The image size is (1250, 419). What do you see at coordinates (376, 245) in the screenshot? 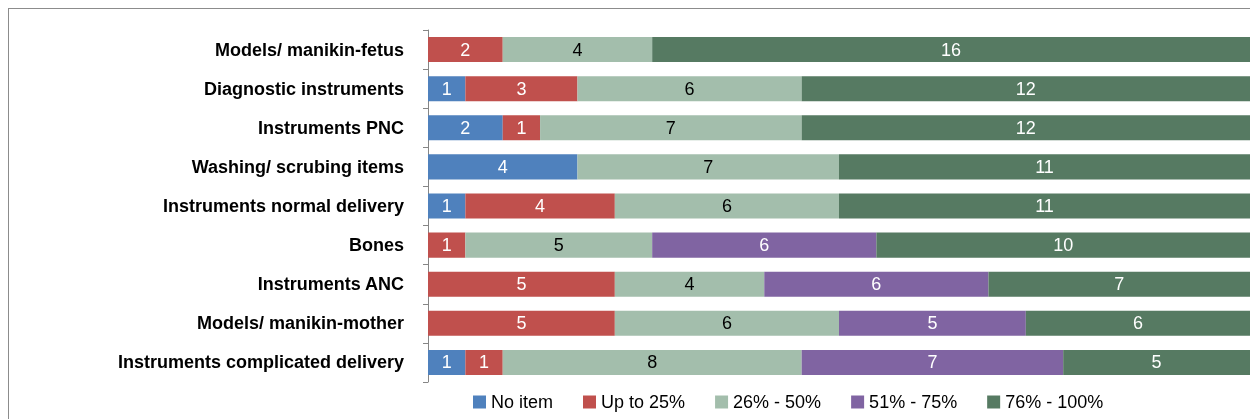
I see `y-tick-label: Bones` at bounding box center [376, 245].